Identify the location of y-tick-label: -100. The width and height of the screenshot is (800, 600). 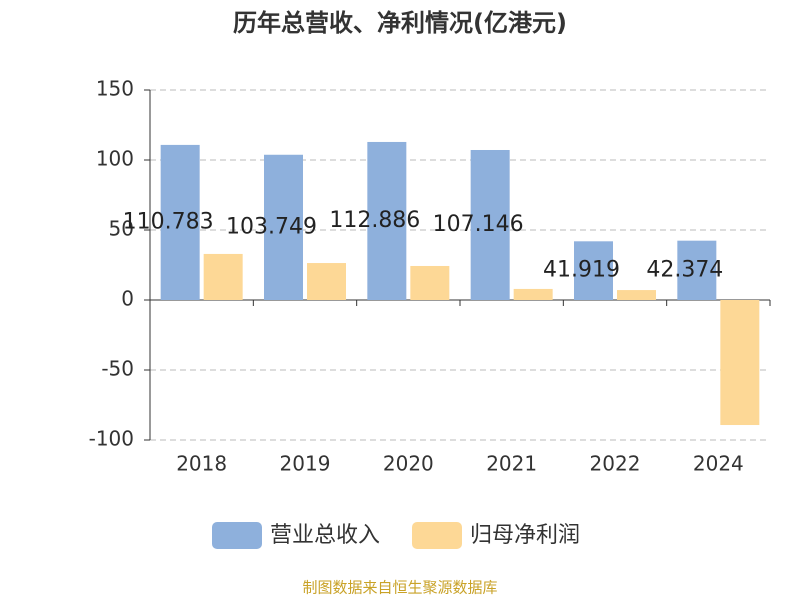
(111, 439).